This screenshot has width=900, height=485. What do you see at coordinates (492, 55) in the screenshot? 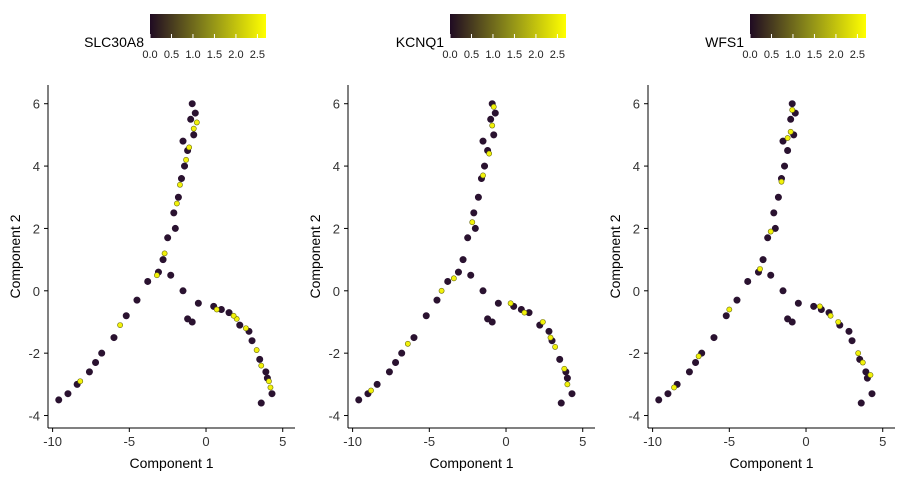
I see `legend-tick-label: 1.0` at bounding box center [492, 55].